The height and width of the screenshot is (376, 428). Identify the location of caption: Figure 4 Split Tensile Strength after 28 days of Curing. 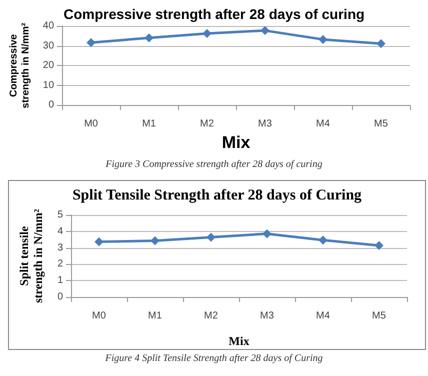
(214, 359).